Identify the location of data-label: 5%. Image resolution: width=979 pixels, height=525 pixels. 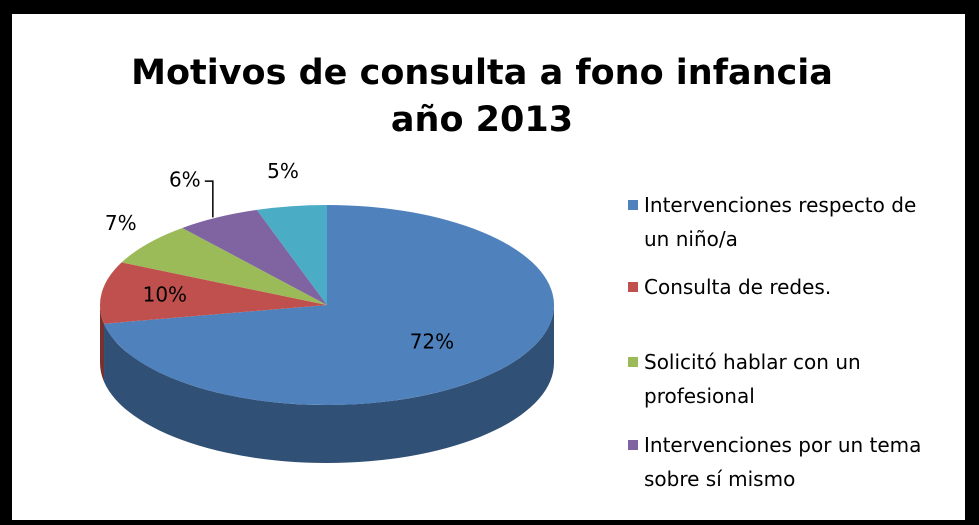
(283, 171).